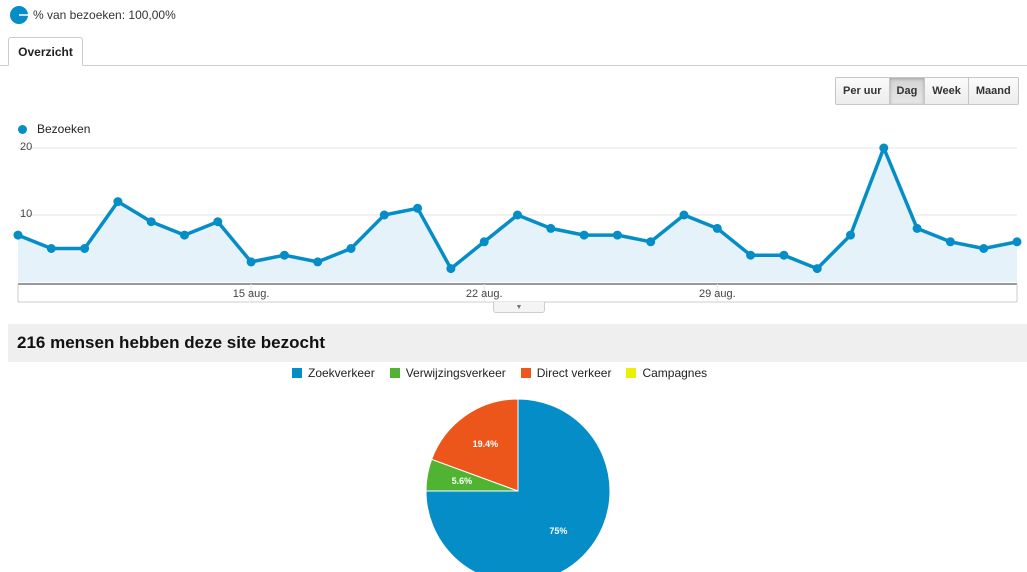 The height and width of the screenshot is (572, 1027). I want to click on traffic-sources-pie-chart, so click(518, 485).